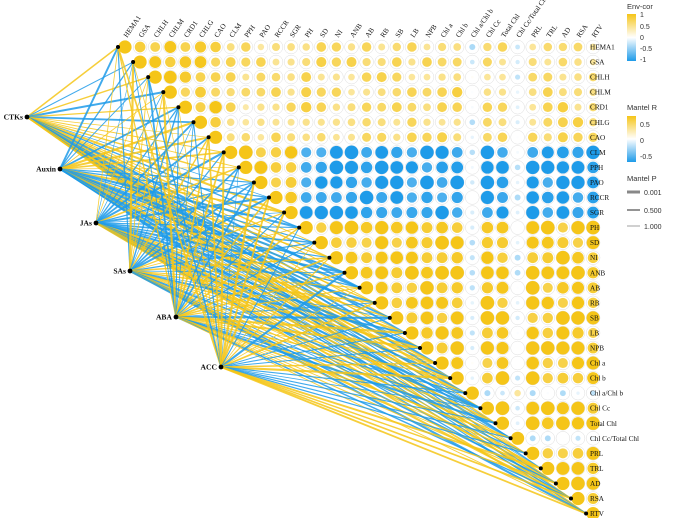 The image size is (685, 518). What do you see at coordinates (642, 141) in the screenshot?
I see `mantel-r-tick: 0` at bounding box center [642, 141].